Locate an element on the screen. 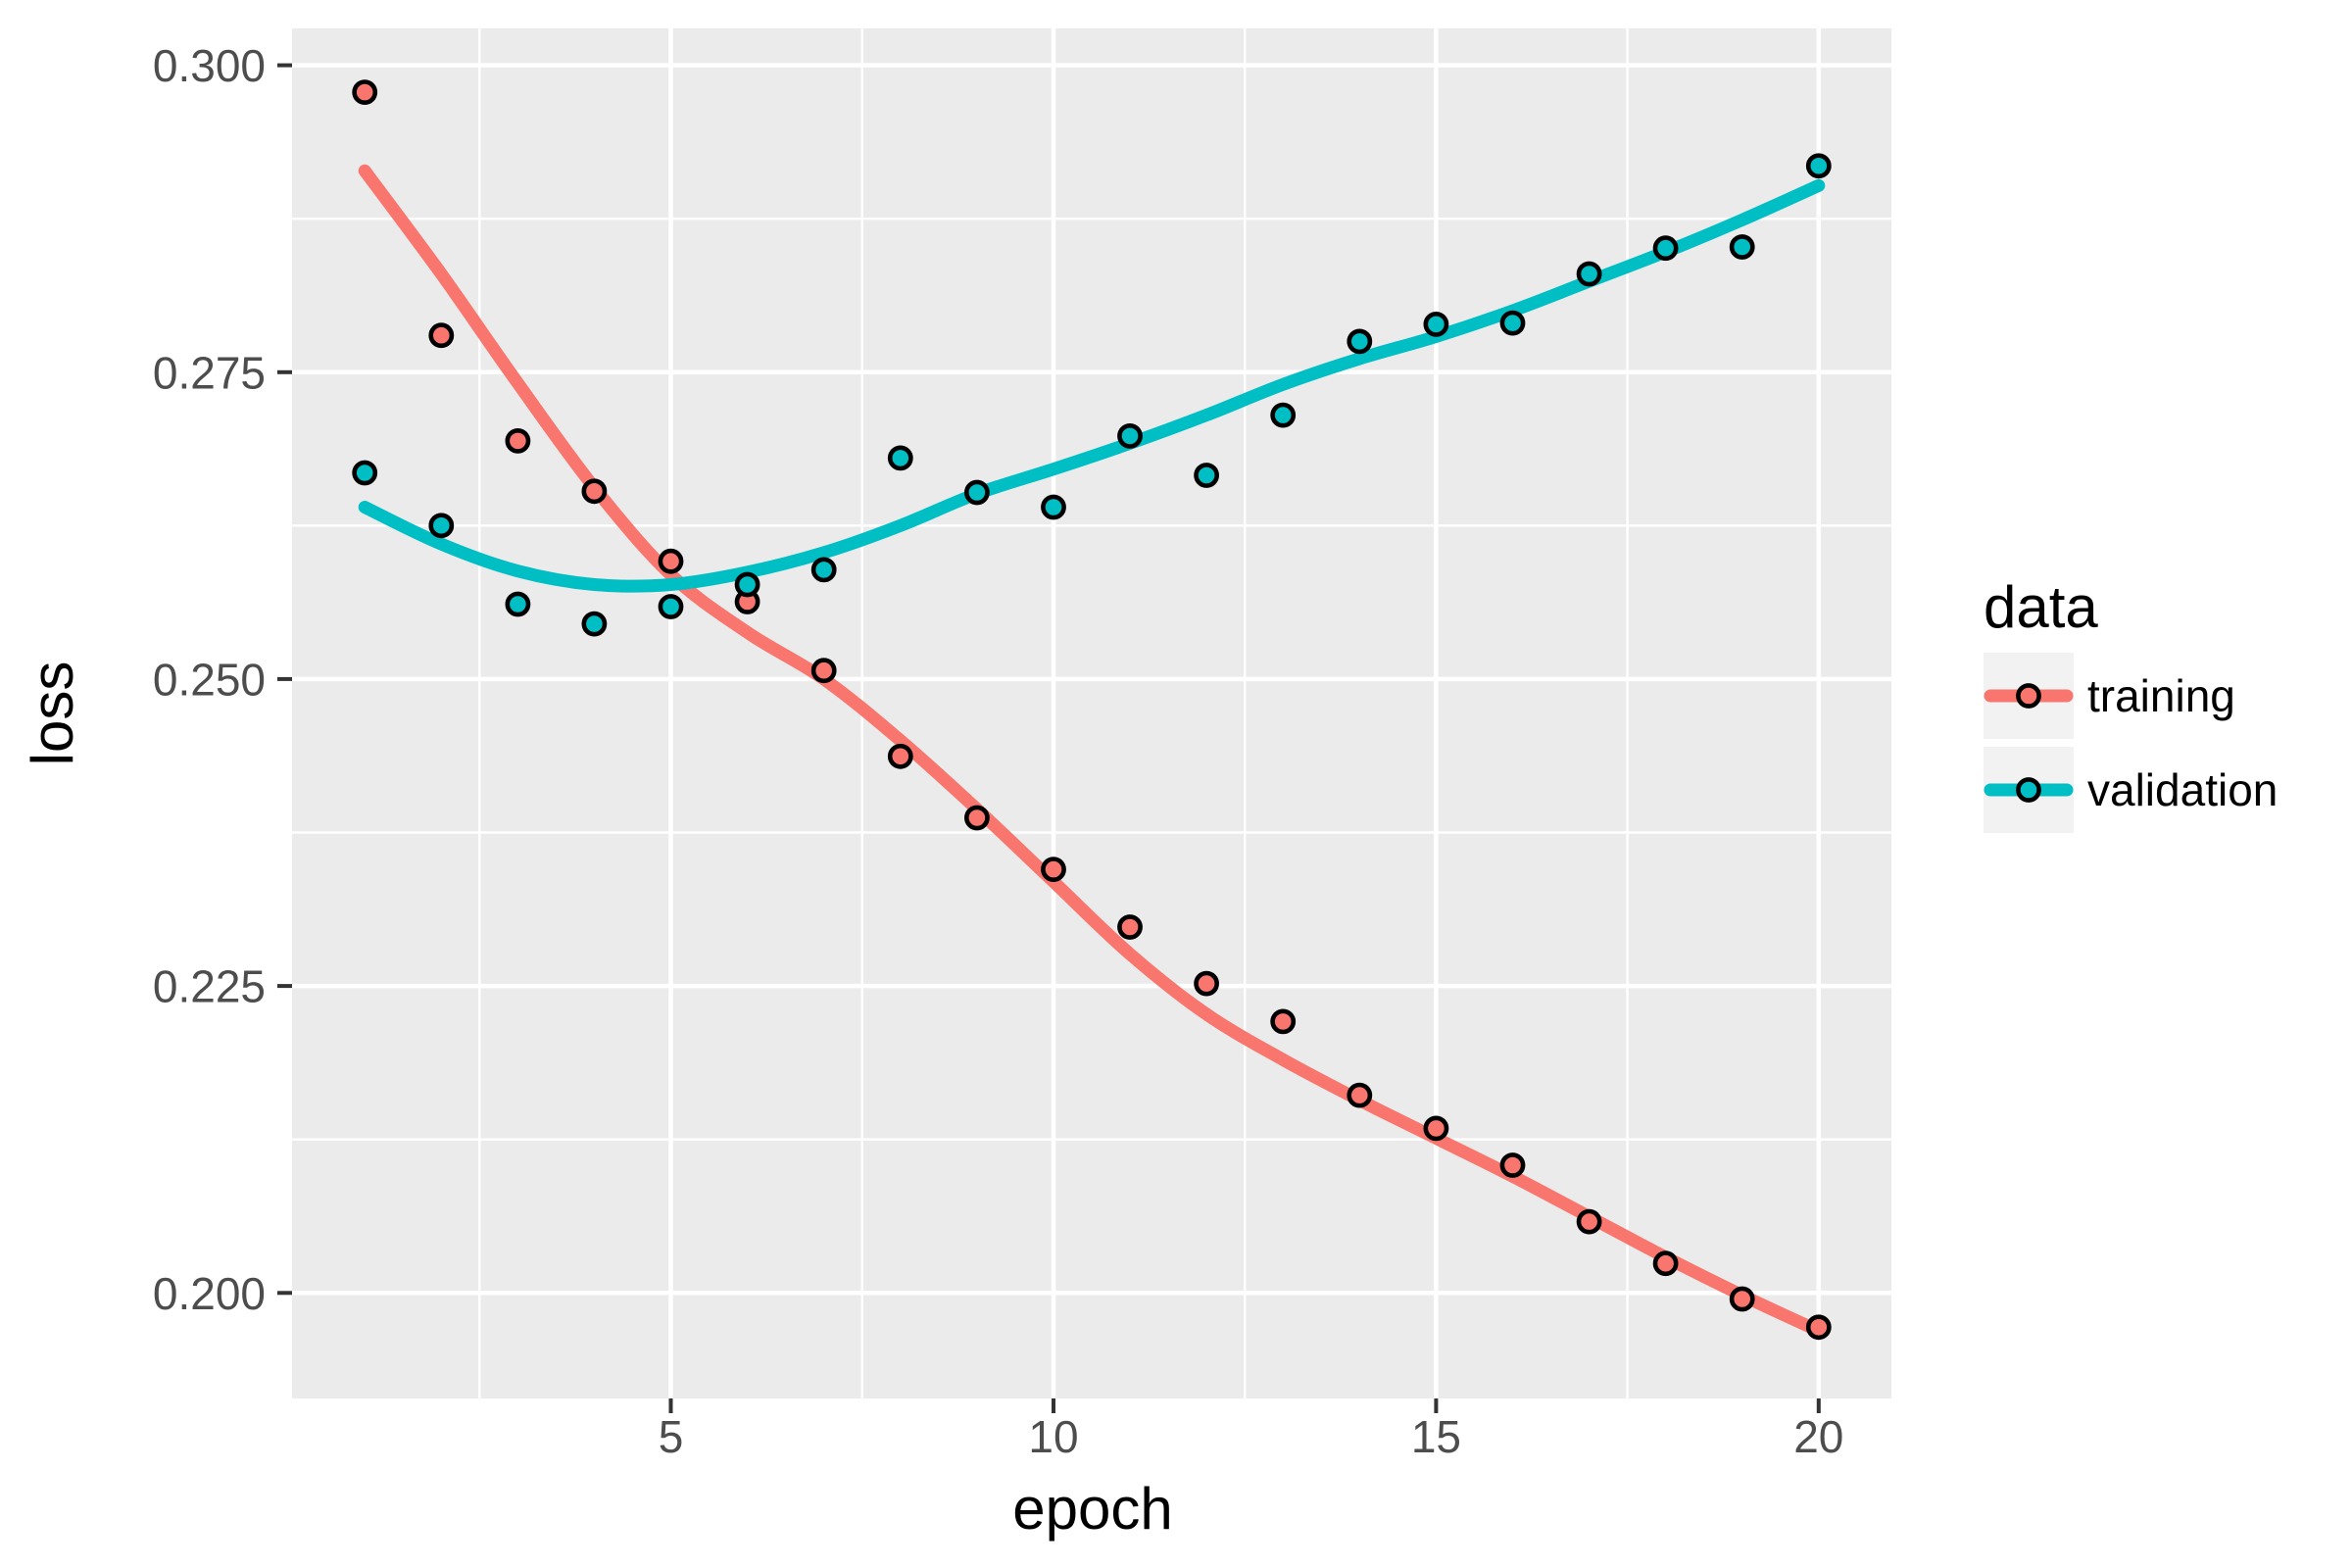 The width and height of the screenshot is (2352, 1568). legend-point-icon-validation is located at coordinates (2029, 790).